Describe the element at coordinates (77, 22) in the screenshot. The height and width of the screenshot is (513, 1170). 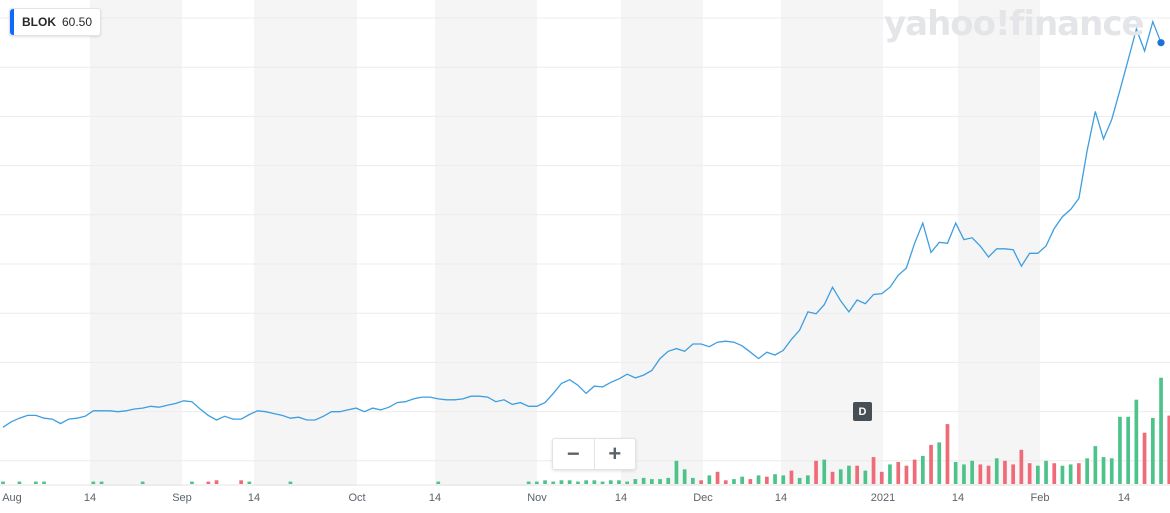
I see `ticker-price: 60.50` at that location.